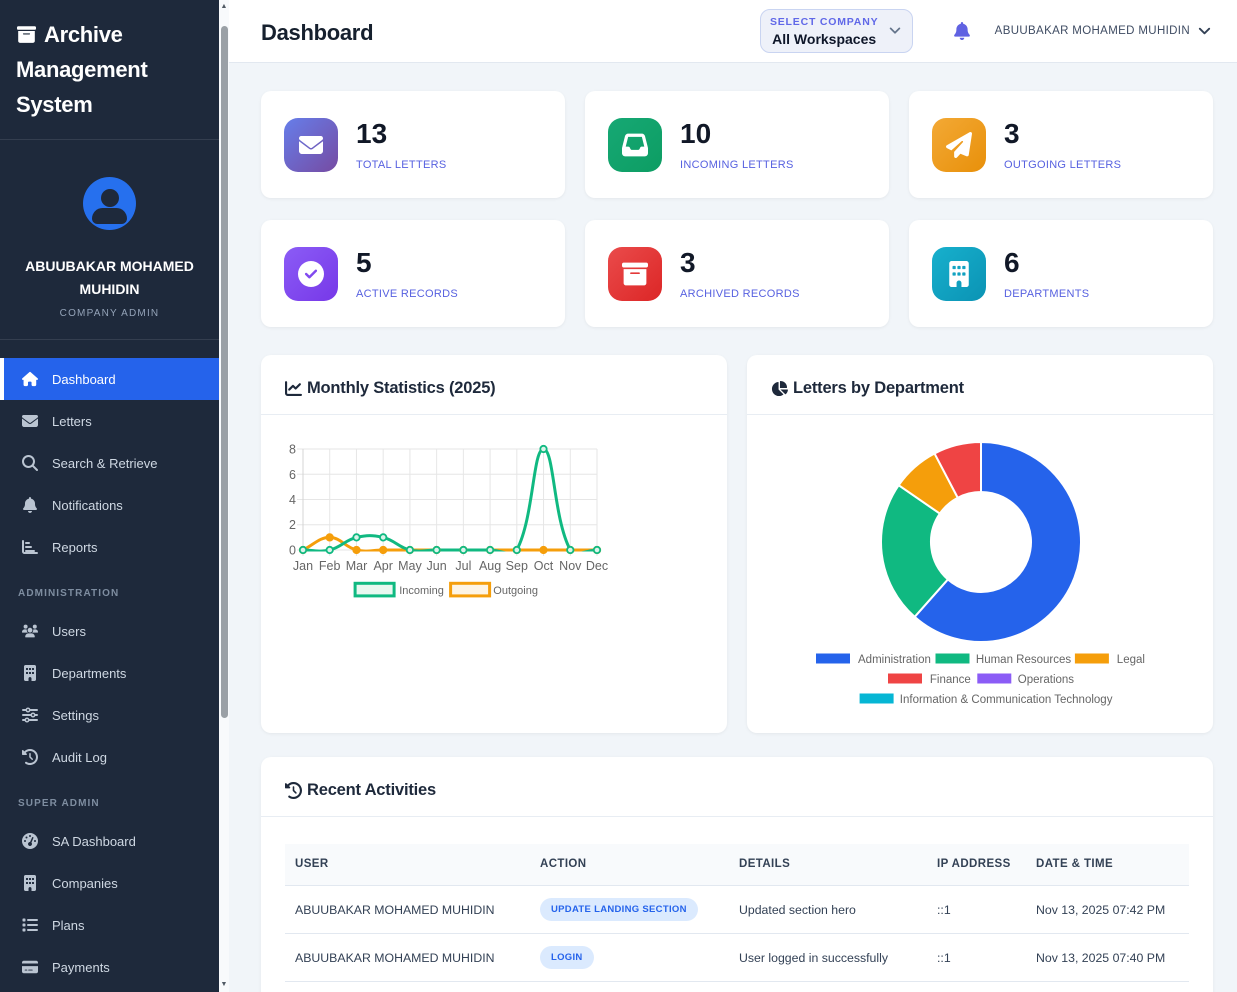 The image size is (1237, 992). Describe the element at coordinates (382, 566) in the screenshot. I see `svg-text: Apr` at that location.